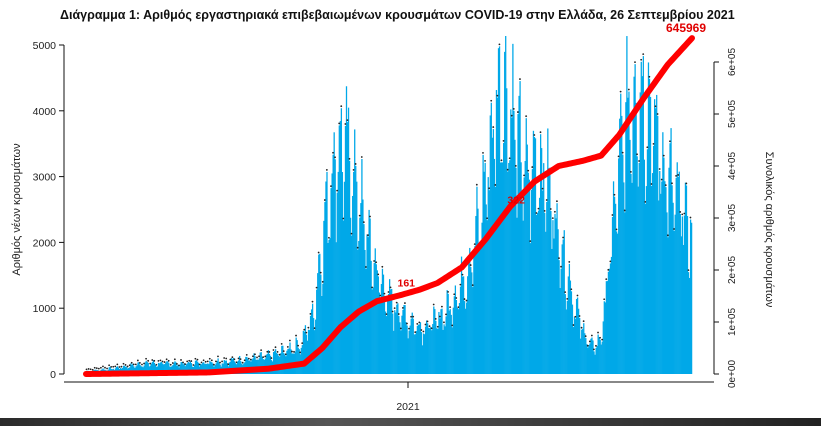  What do you see at coordinates (732, 322) in the screenshot?
I see `y2-tick-label: 1e+05` at bounding box center [732, 322].